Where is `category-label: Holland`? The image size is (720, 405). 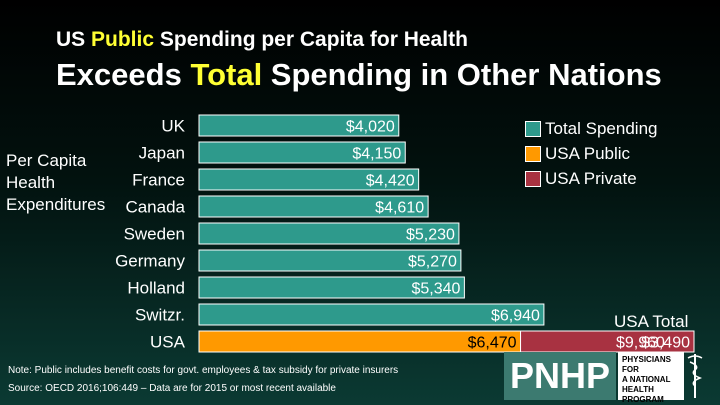
category-label: Holland is located at coordinates (156, 288).